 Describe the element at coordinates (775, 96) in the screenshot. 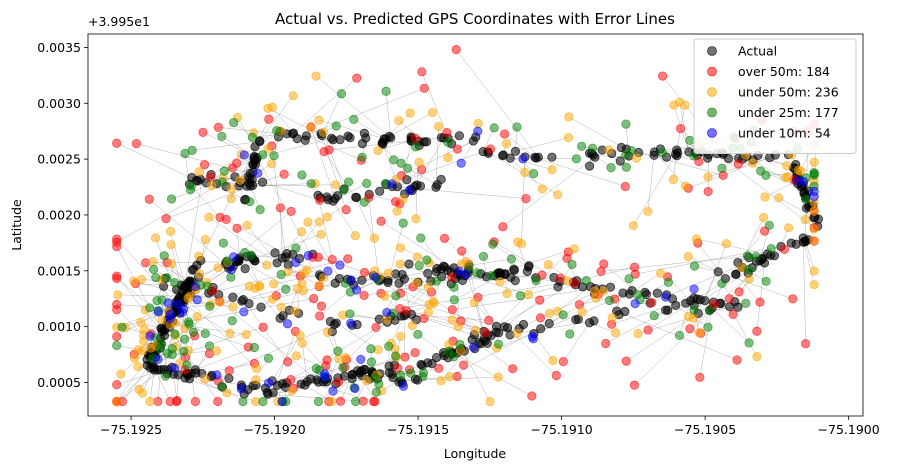

I see `legend-box` at that location.